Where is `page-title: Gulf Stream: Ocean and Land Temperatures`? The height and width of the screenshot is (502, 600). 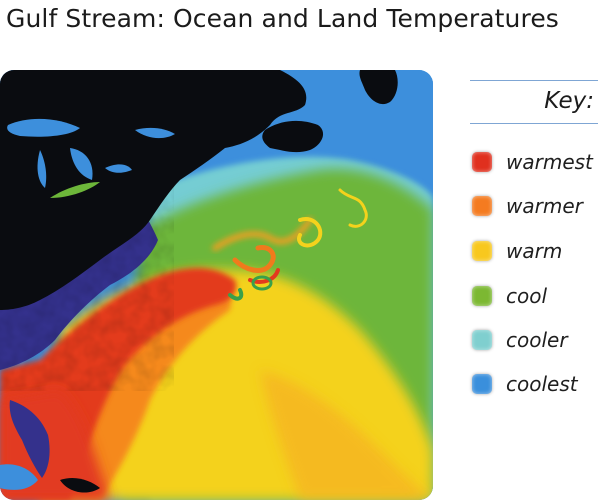 page-title: Gulf Stream: Ocean and Land Temperatures is located at coordinates (282, 18).